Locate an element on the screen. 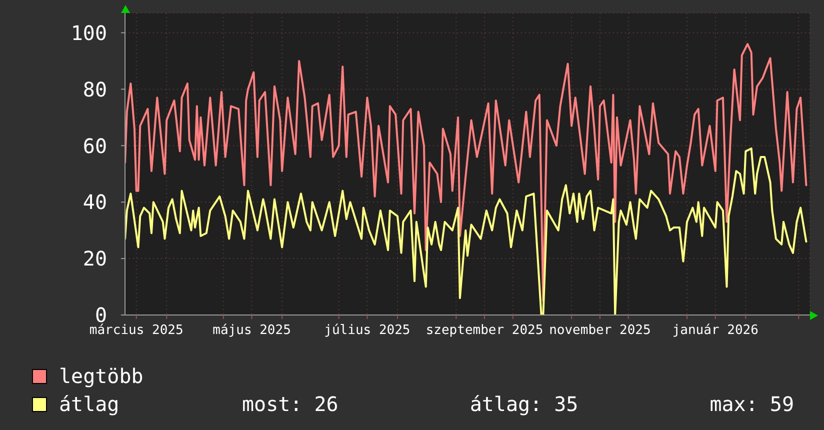  x-tick-label: július 2025 is located at coordinates (367, 330).